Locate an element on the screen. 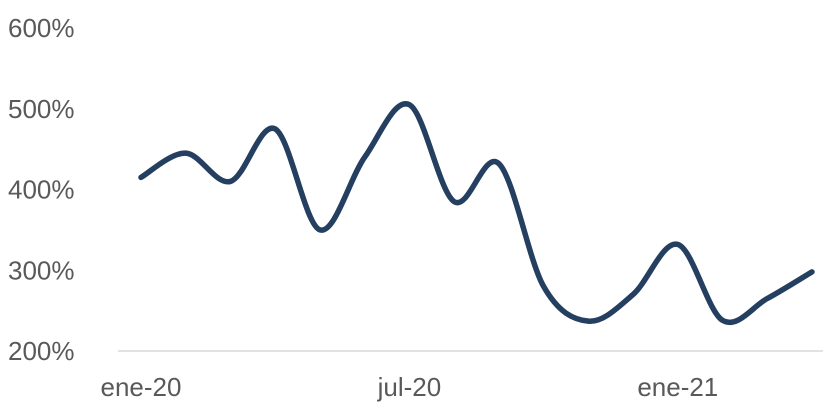 The width and height of the screenshot is (823, 405). x-tick-label: jul-20 is located at coordinates (409, 387).